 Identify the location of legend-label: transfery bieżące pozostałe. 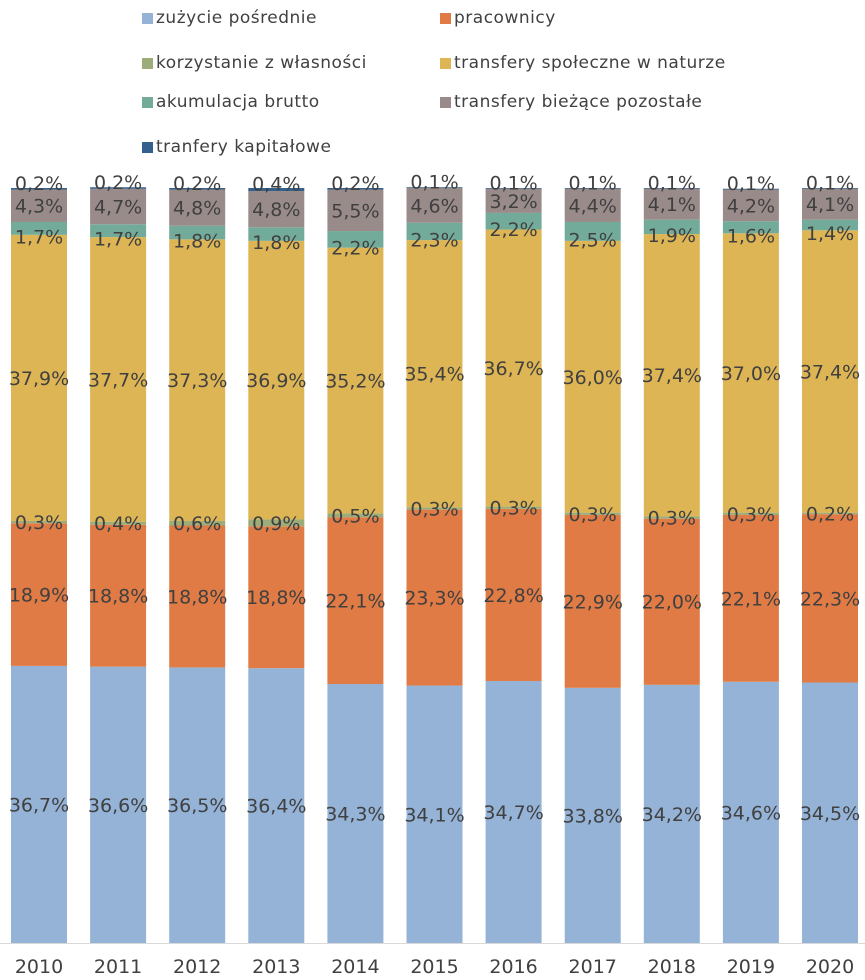
(578, 102).